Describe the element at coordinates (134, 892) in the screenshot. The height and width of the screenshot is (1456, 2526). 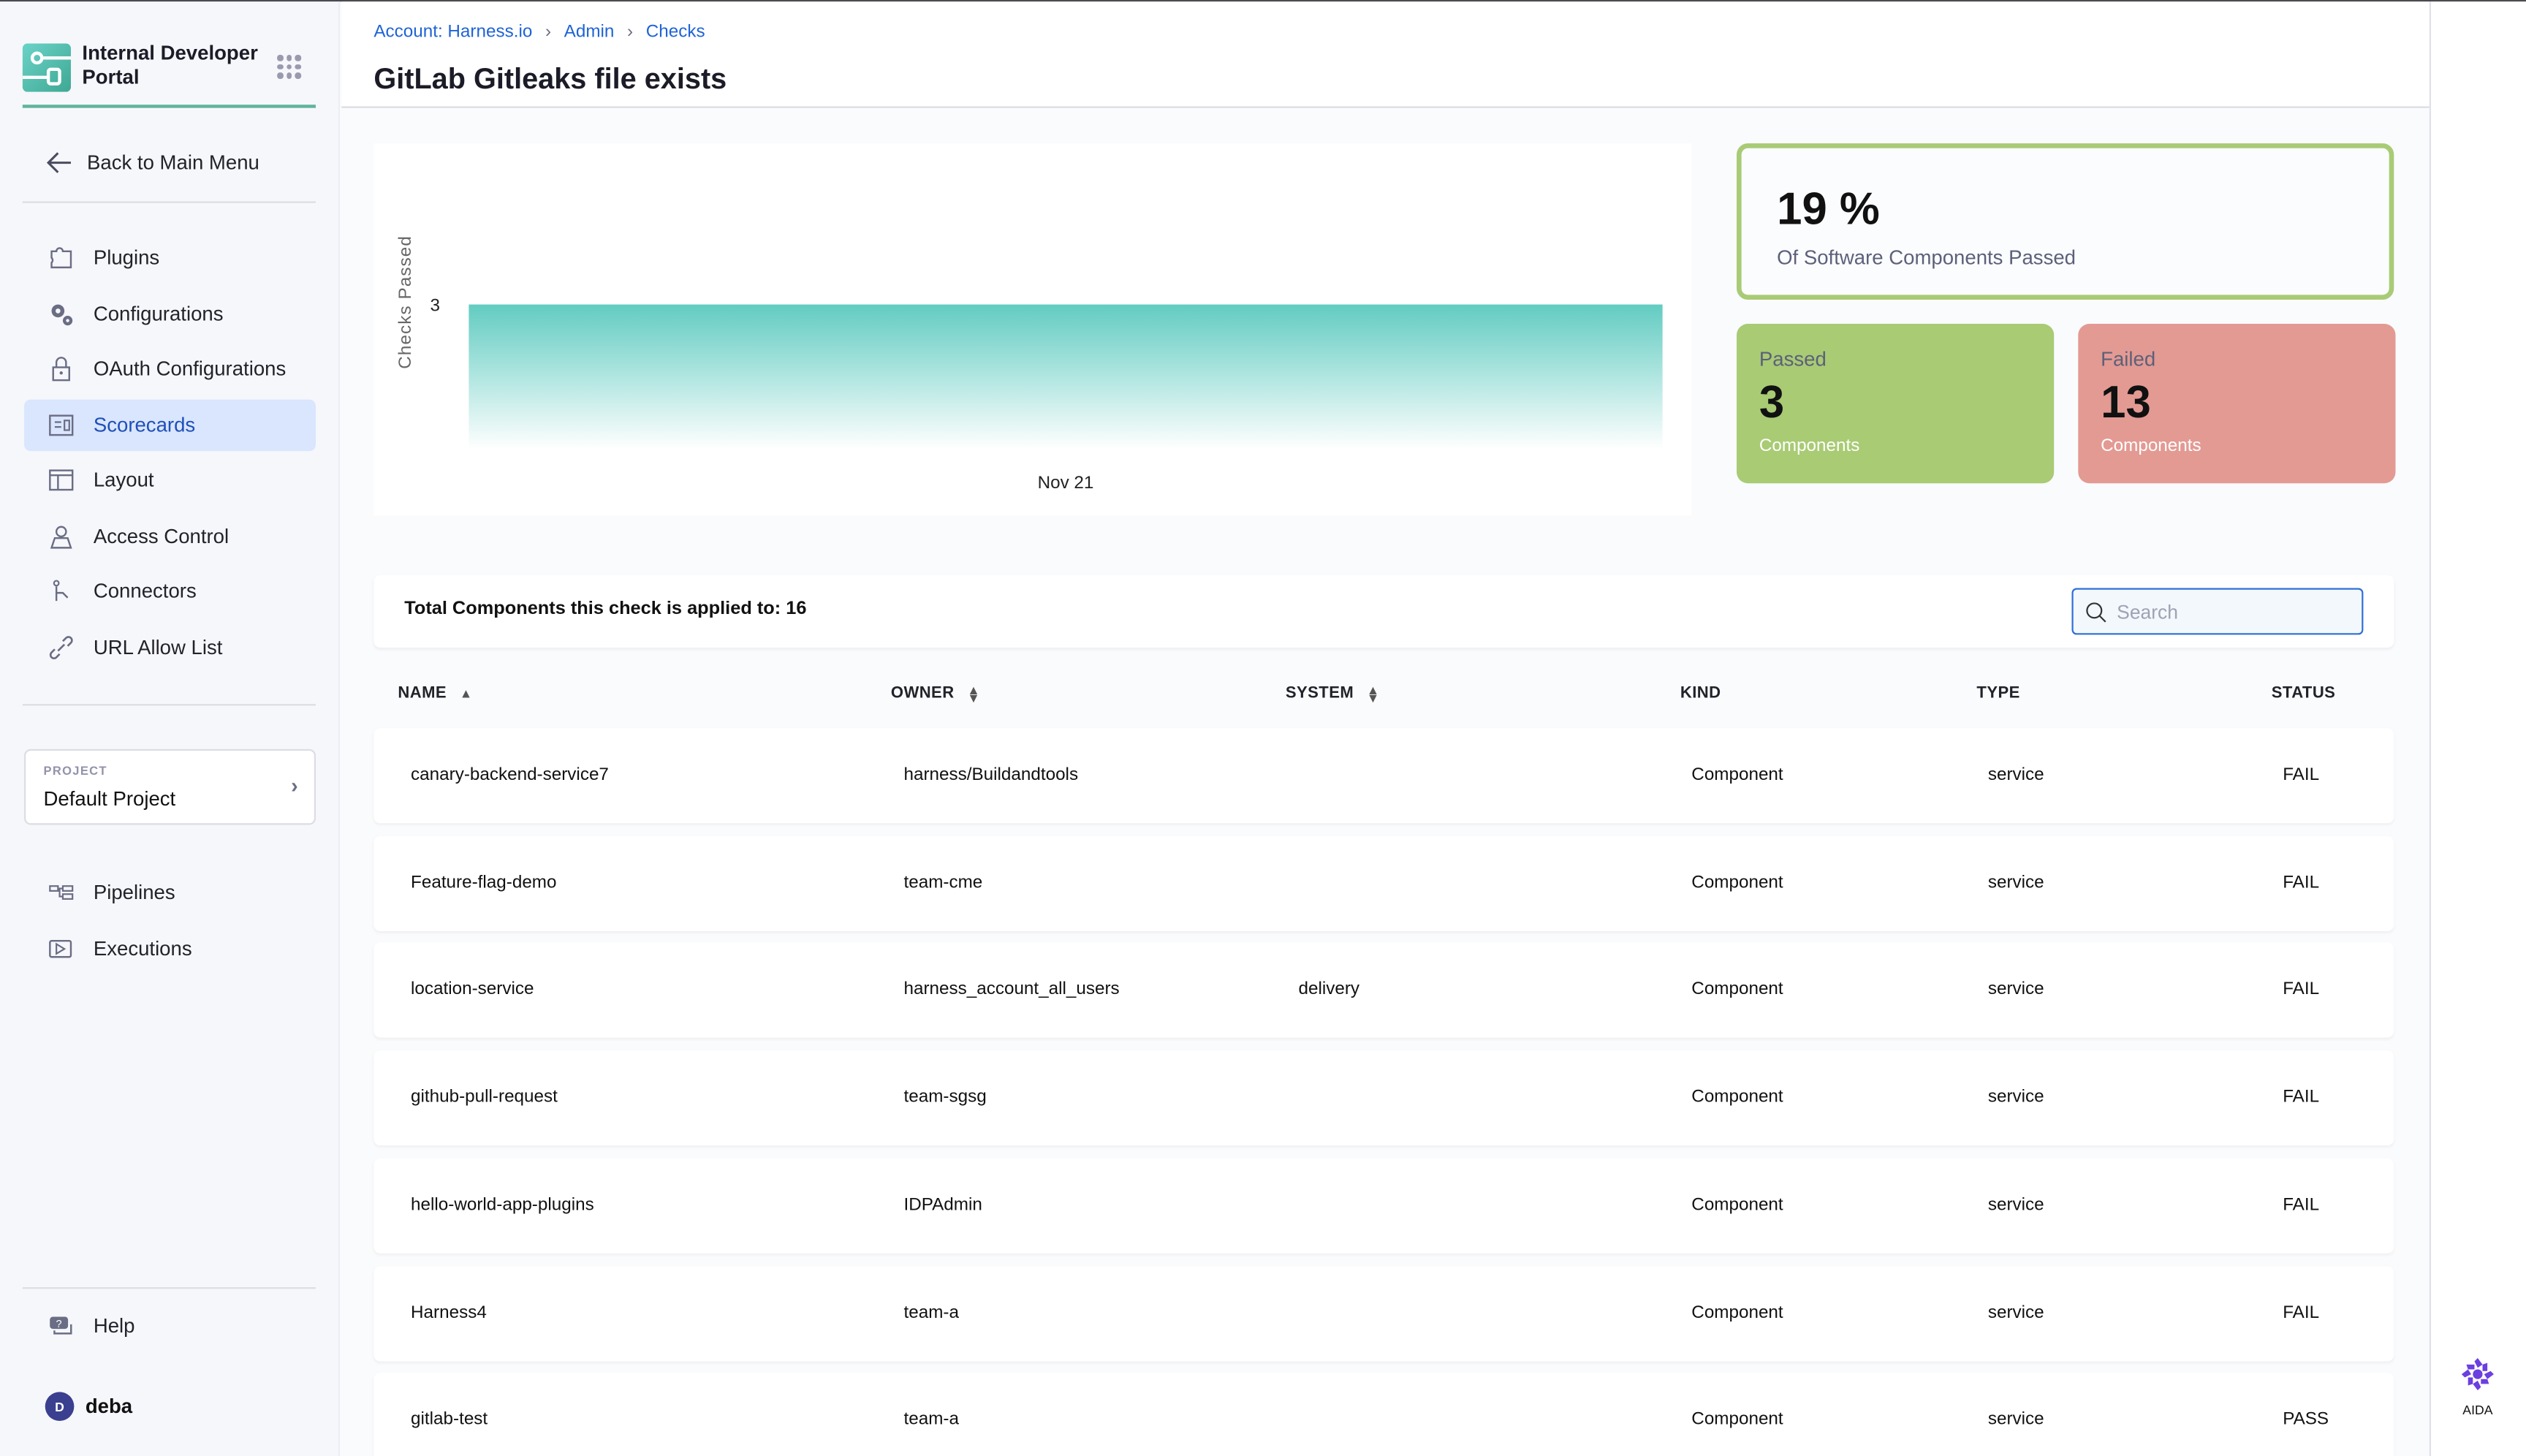
I see `sidebar-item-label: Pipelines` at that location.